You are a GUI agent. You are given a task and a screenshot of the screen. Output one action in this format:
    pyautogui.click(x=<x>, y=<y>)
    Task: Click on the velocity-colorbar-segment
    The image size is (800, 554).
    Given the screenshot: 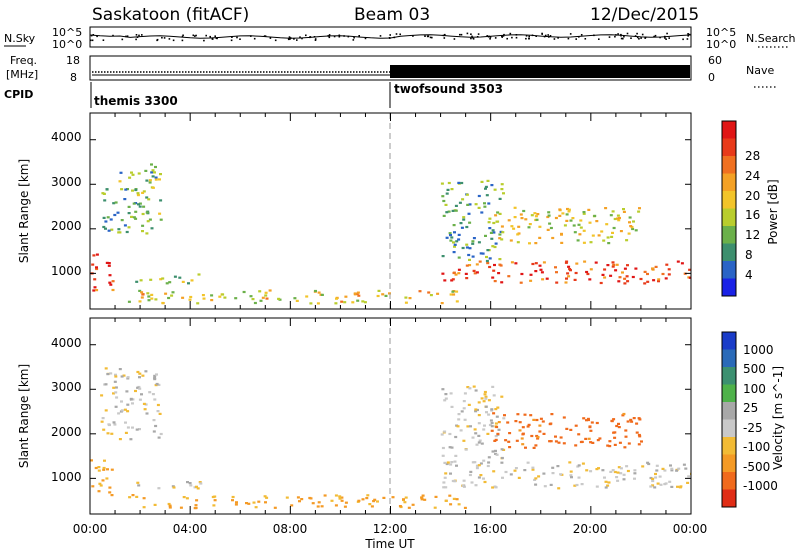 What is the action you would take?
    pyautogui.click(x=729, y=376)
    